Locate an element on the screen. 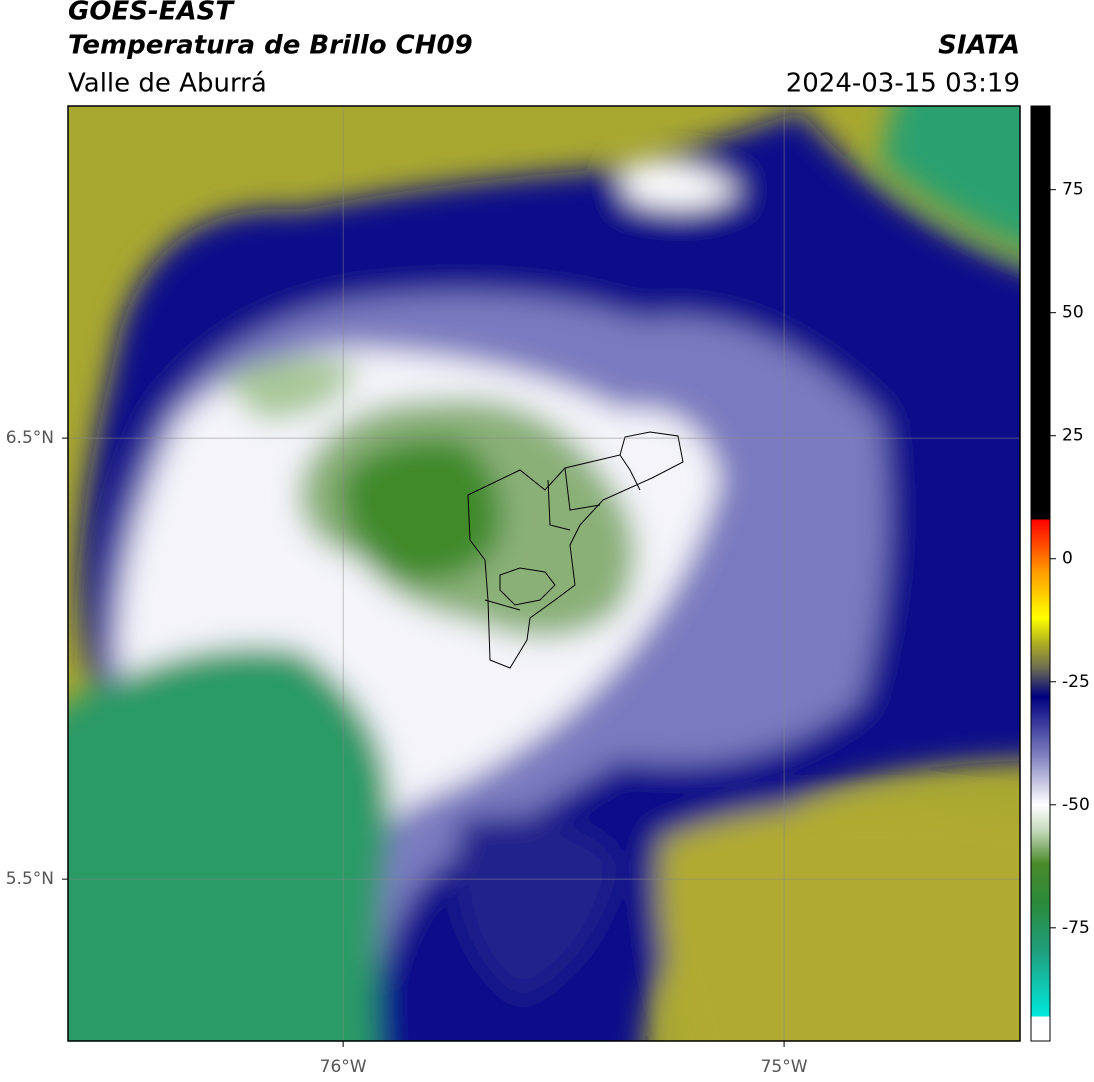  datetime: 2024-03-15 03:19 is located at coordinates (903, 84).